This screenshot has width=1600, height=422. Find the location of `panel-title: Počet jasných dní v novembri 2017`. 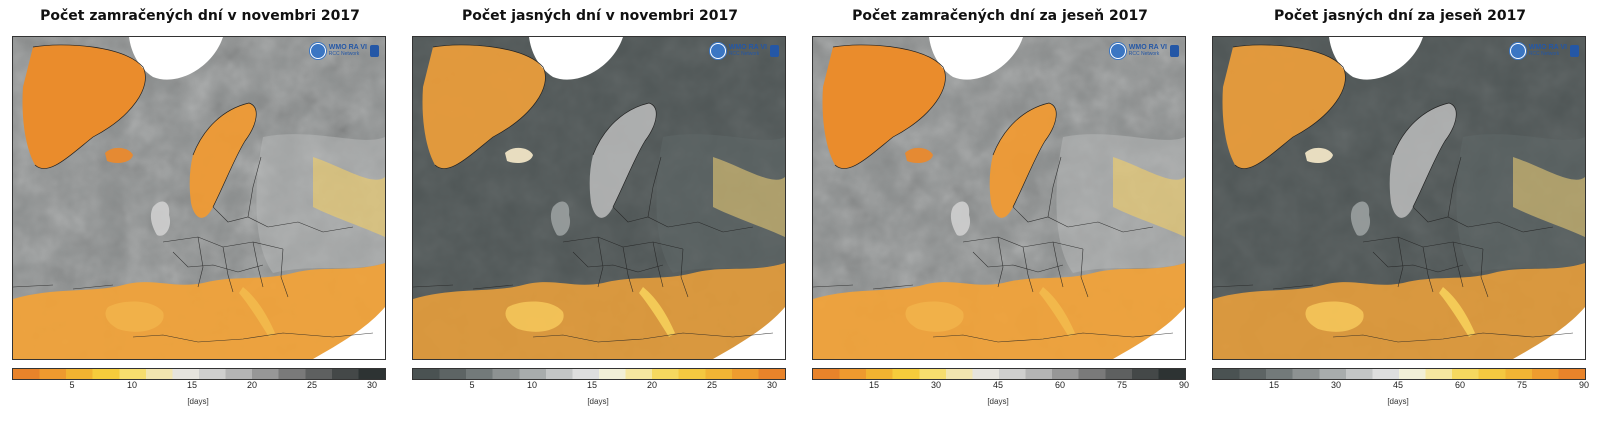

panel-title: Počet jasných dní v novembri 2017 is located at coordinates (600, 16).